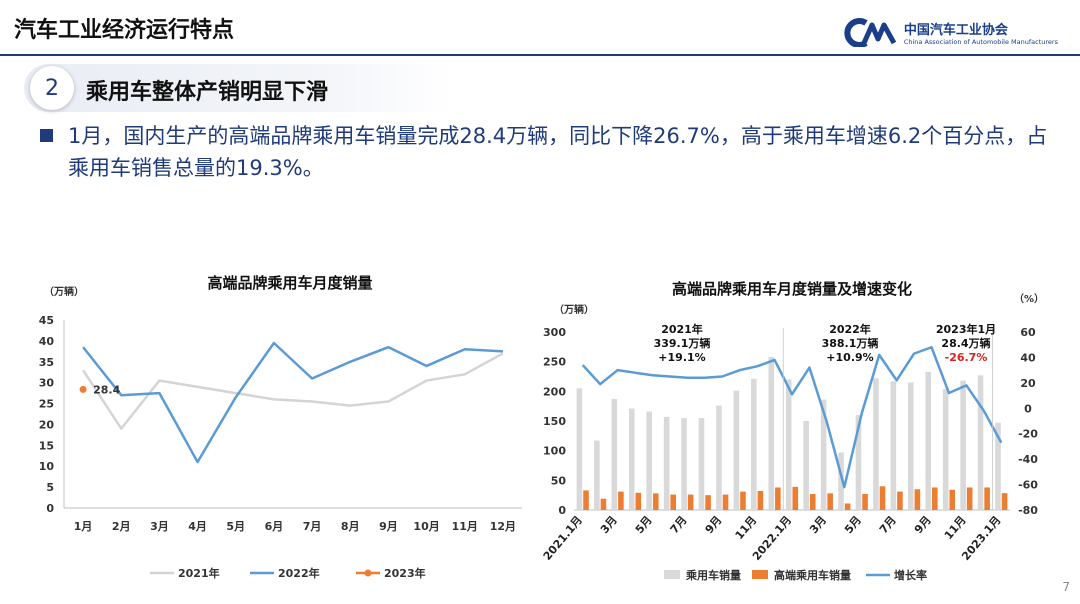 The image size is (1080, 604). I want to click on section-banner, so click(239, 88).